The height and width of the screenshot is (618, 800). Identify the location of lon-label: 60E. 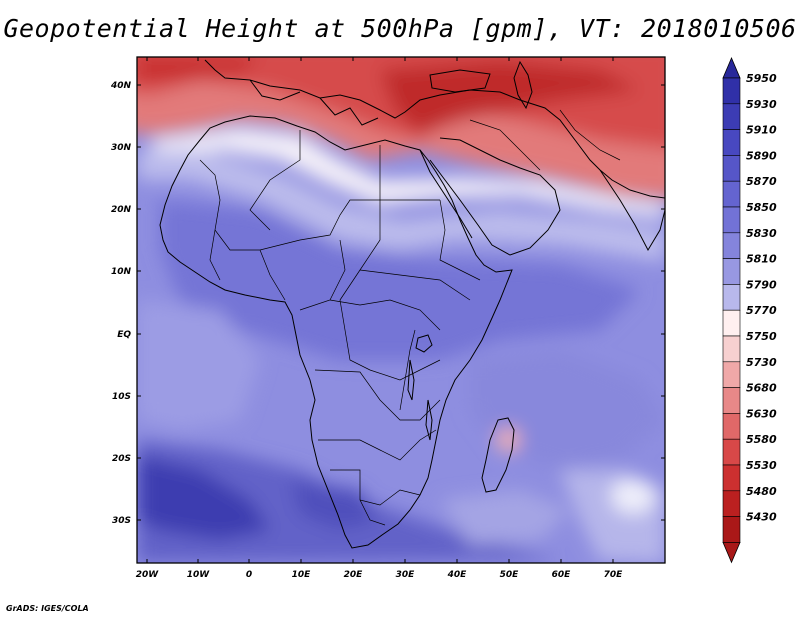
(562, 575).